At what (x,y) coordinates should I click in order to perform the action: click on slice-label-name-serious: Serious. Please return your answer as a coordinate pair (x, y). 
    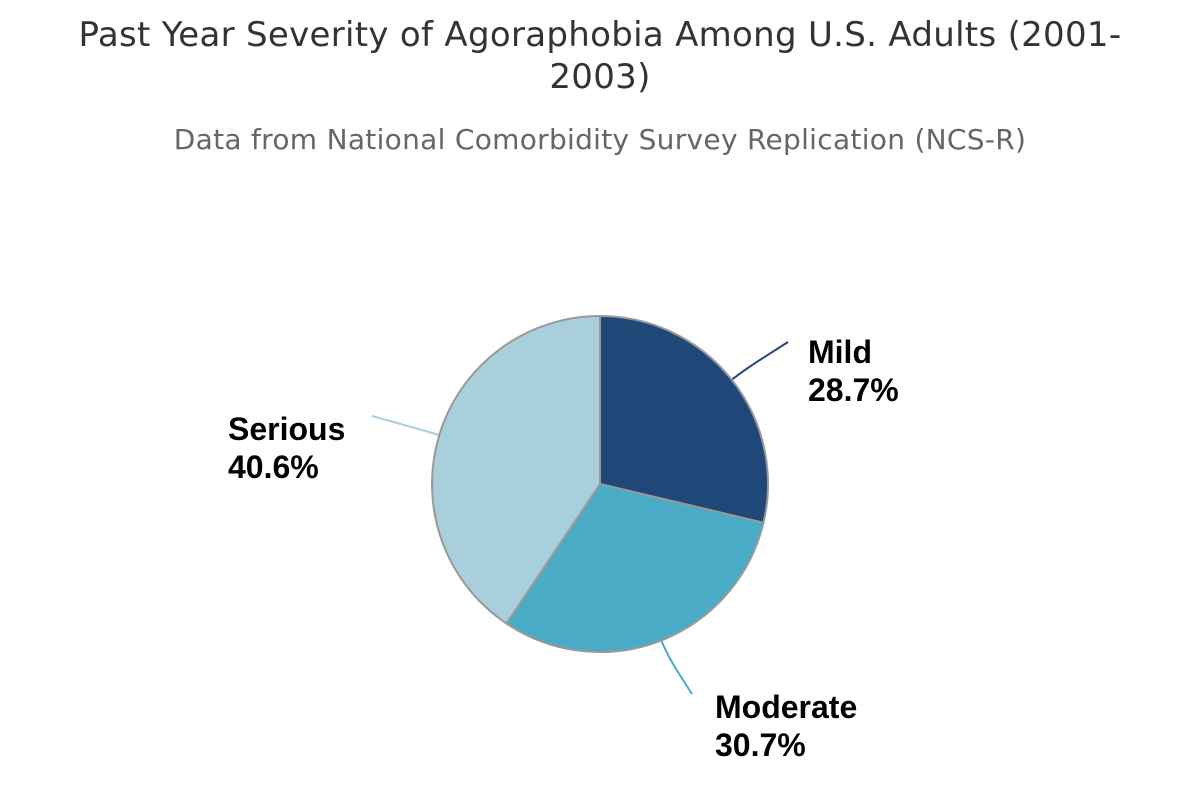
    Looking at the image, I should click on (286, 429).